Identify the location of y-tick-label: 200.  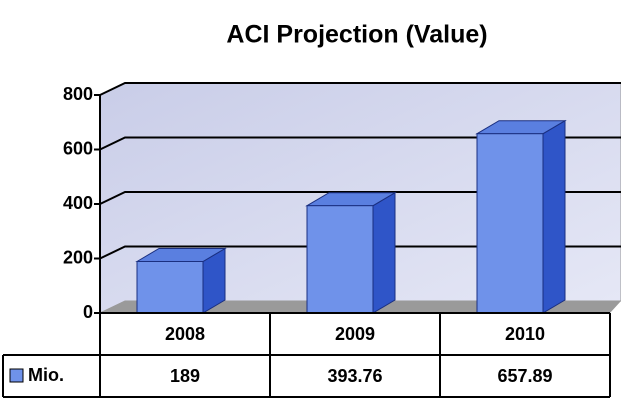
(78, 257).